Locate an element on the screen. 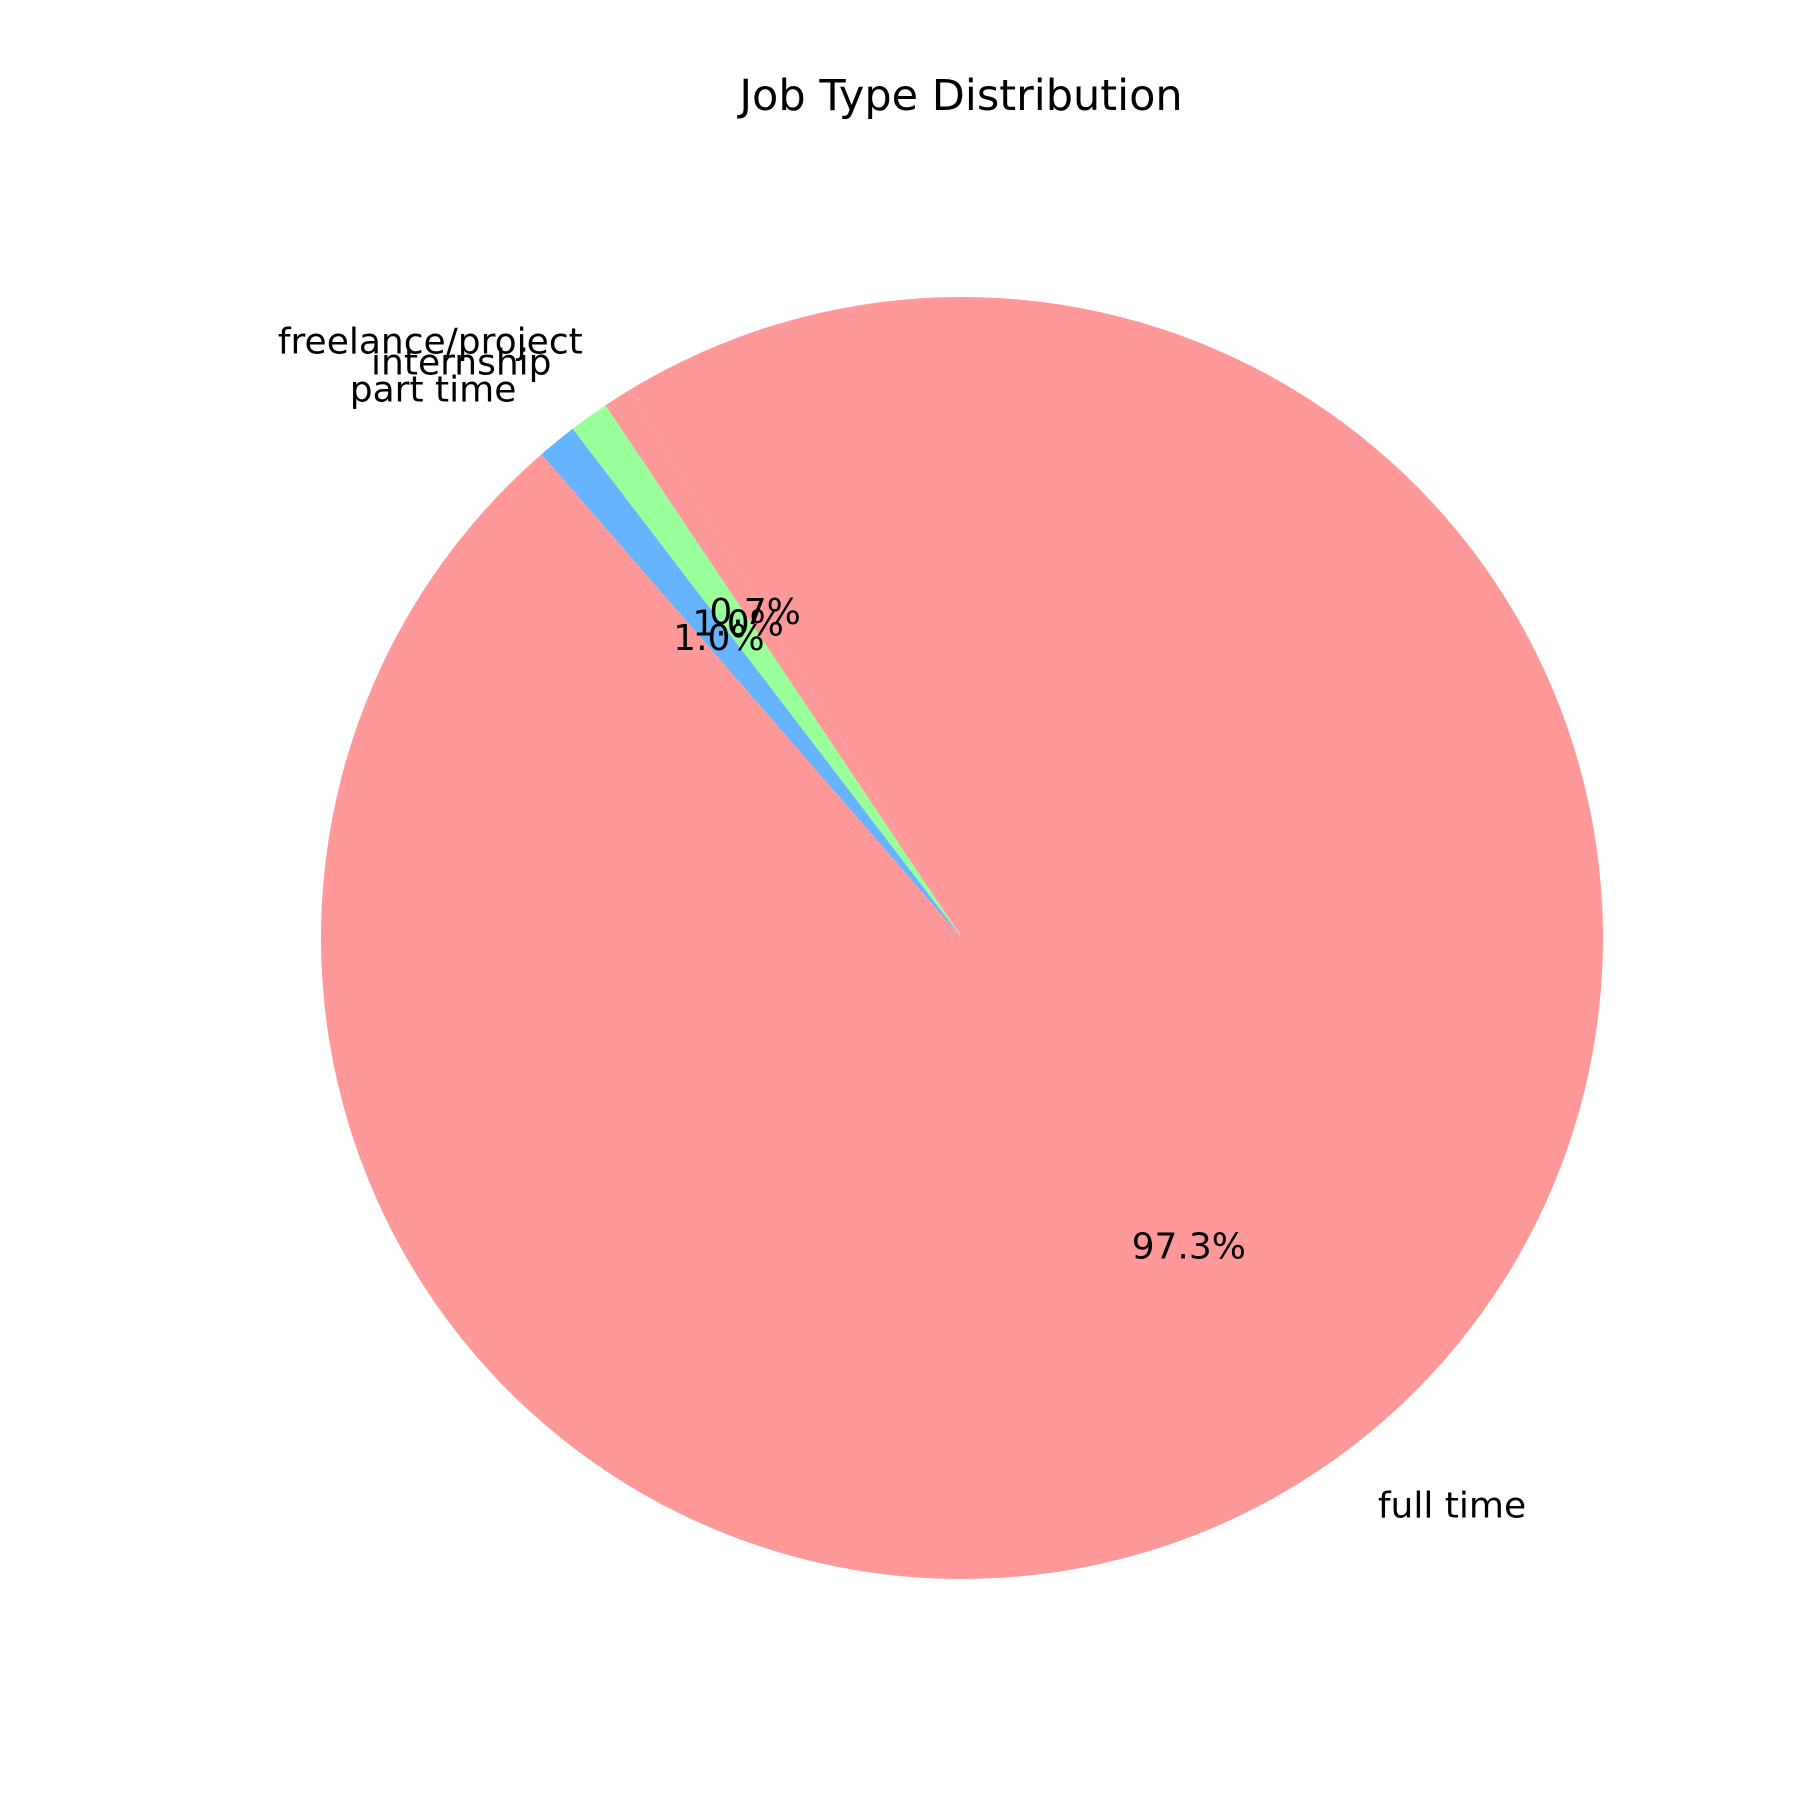 The height and width of the screenshot is (1800, 1800). slice-label-internship: internship is located at coordinates (461, 363).